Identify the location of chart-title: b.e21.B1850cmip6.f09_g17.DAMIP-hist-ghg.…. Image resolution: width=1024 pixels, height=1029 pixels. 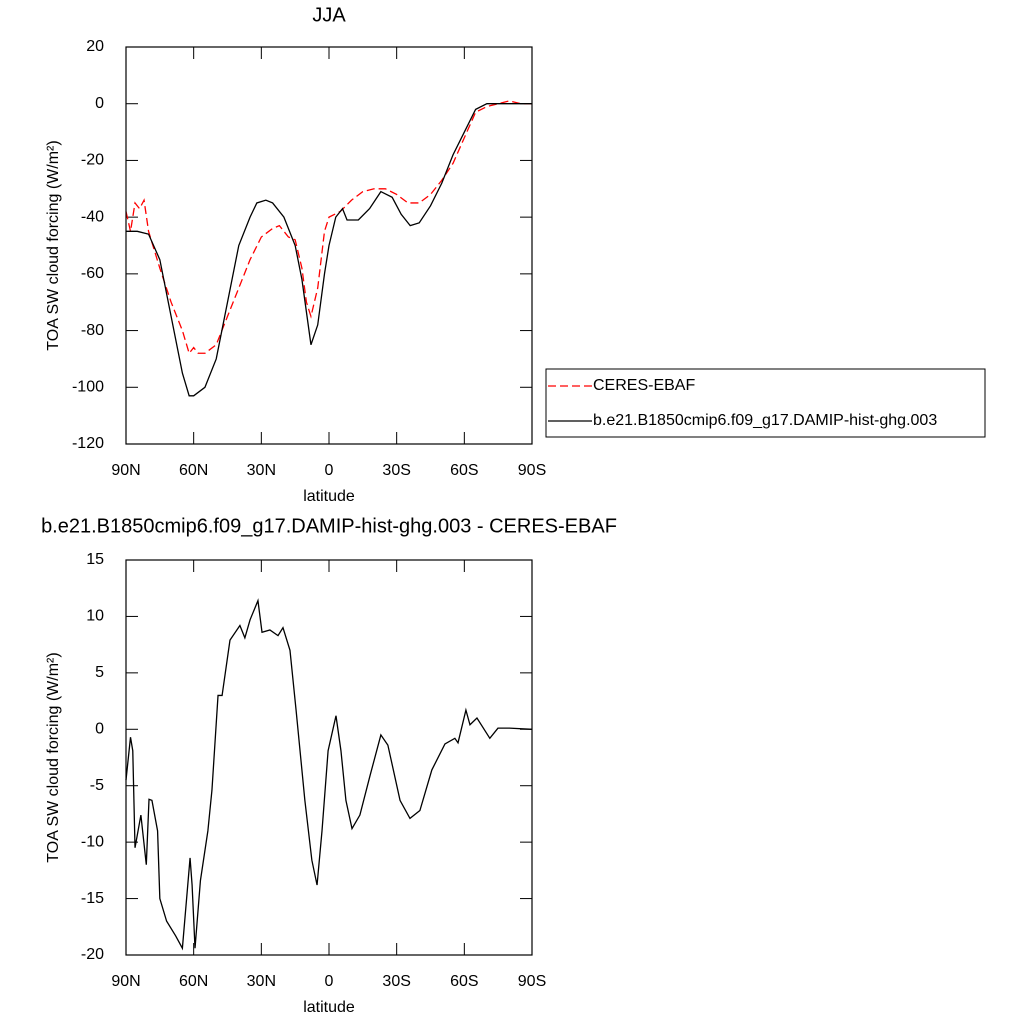
(329, 526).